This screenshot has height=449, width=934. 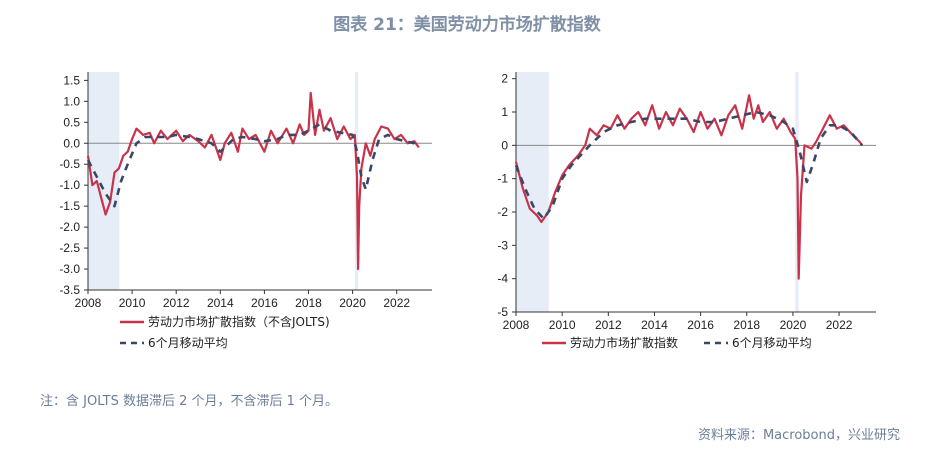 I want to click on legend-label-0: 劳动力市场扩散指数（不含JOLTS), so click(x=239, y=321).